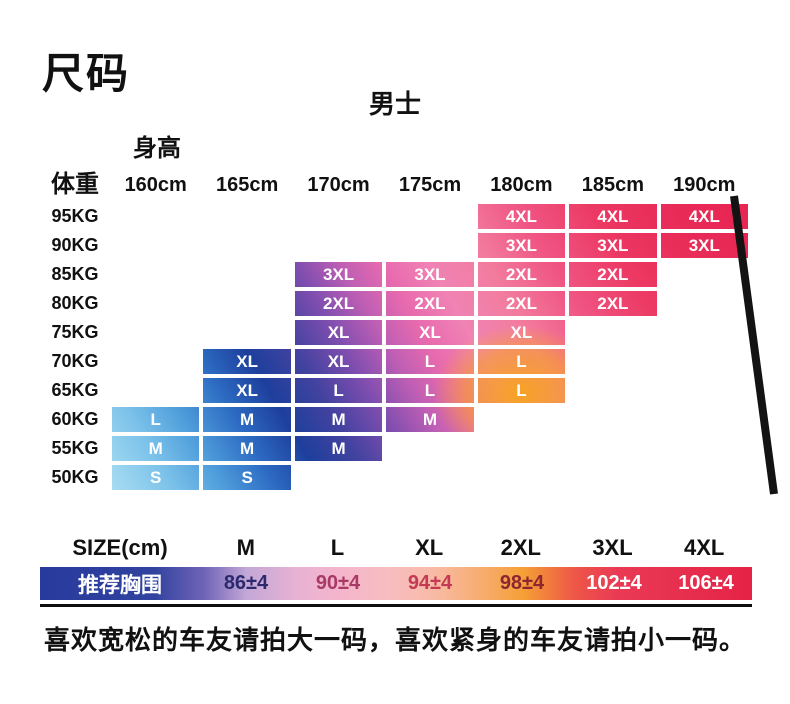 Image resolution: width=790 pixels, height=704 pixels. Describe the element at coordinates (86, 73) in the screenshot. I see `page-title: 尺码` at that location.